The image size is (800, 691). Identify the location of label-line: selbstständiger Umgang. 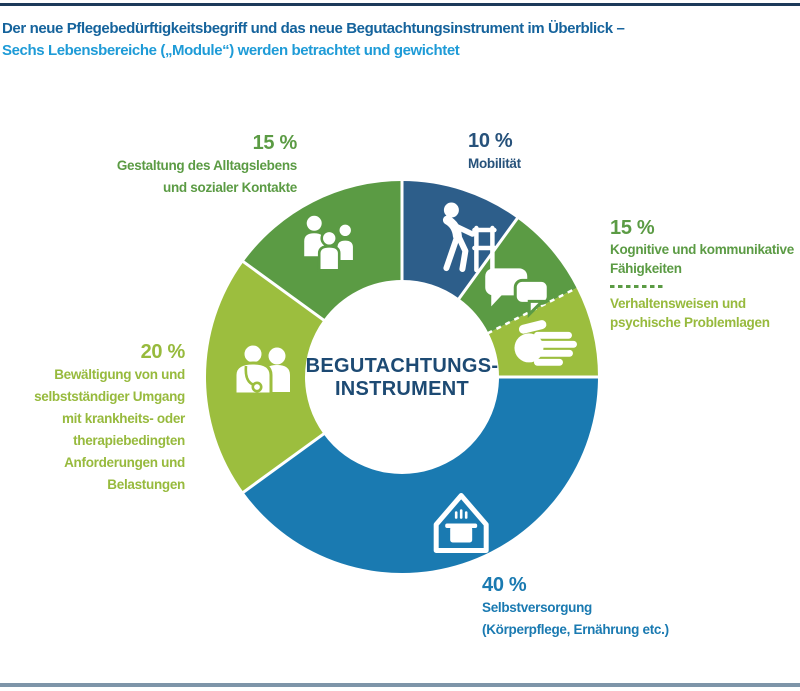
(109, 396).